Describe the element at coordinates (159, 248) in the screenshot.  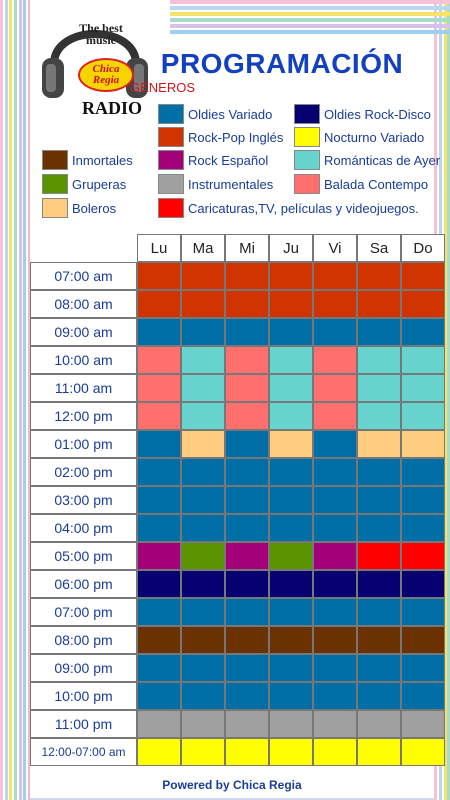
I see `day-header: Lu` at that location.